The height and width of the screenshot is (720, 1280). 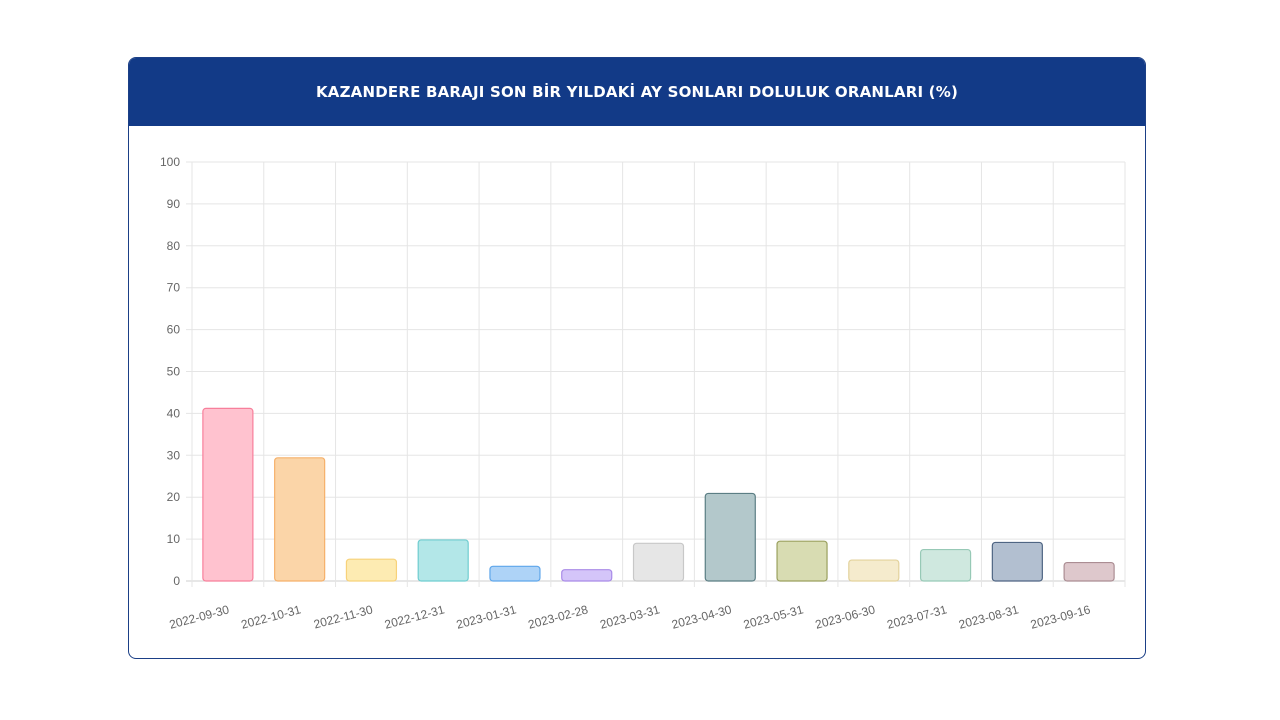 I want to click on x-tick-label: 2022-11-30, so click(x=343, y=616).